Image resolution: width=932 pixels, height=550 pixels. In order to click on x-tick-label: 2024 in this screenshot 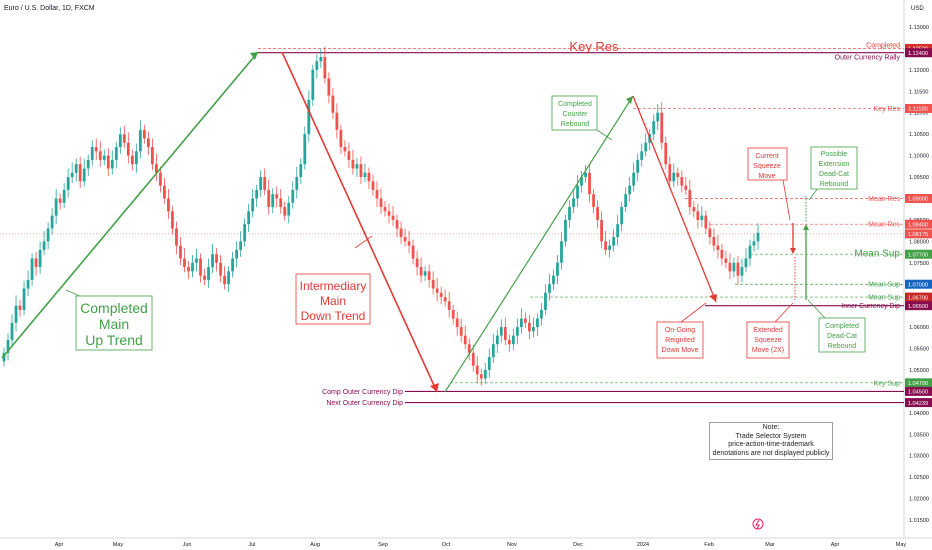, I will do `click(643, 545)`.